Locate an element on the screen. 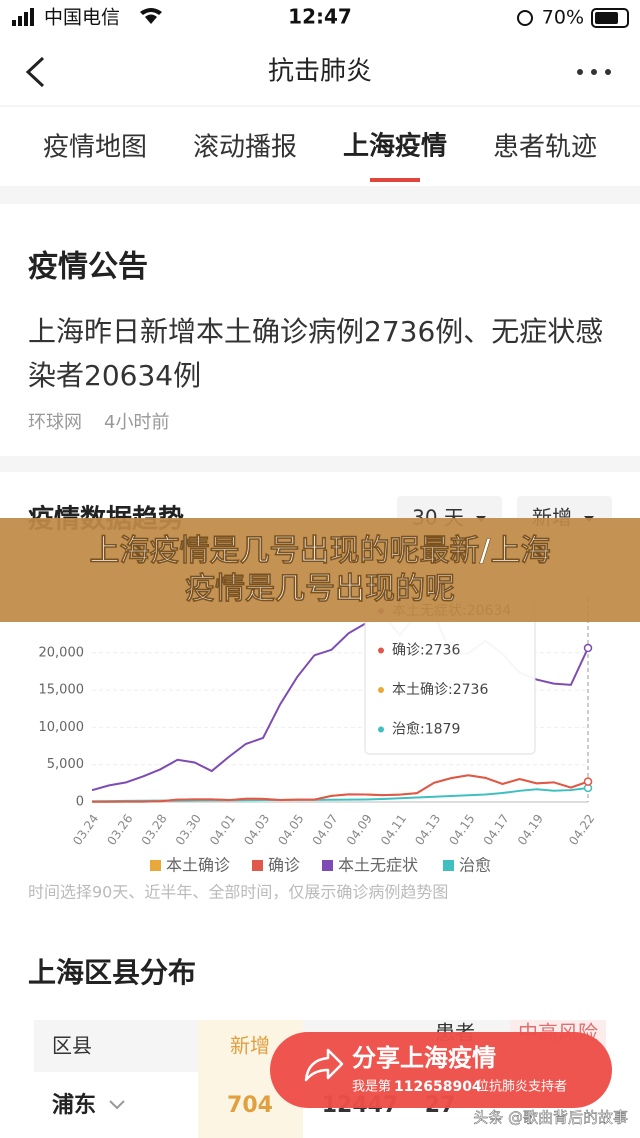 This screenshot has width=640, height=1138. trend-note: 时间选择90天、近半年、全部时间，仅展示确诊病例趋势图 is located at coordinates (238, 892).